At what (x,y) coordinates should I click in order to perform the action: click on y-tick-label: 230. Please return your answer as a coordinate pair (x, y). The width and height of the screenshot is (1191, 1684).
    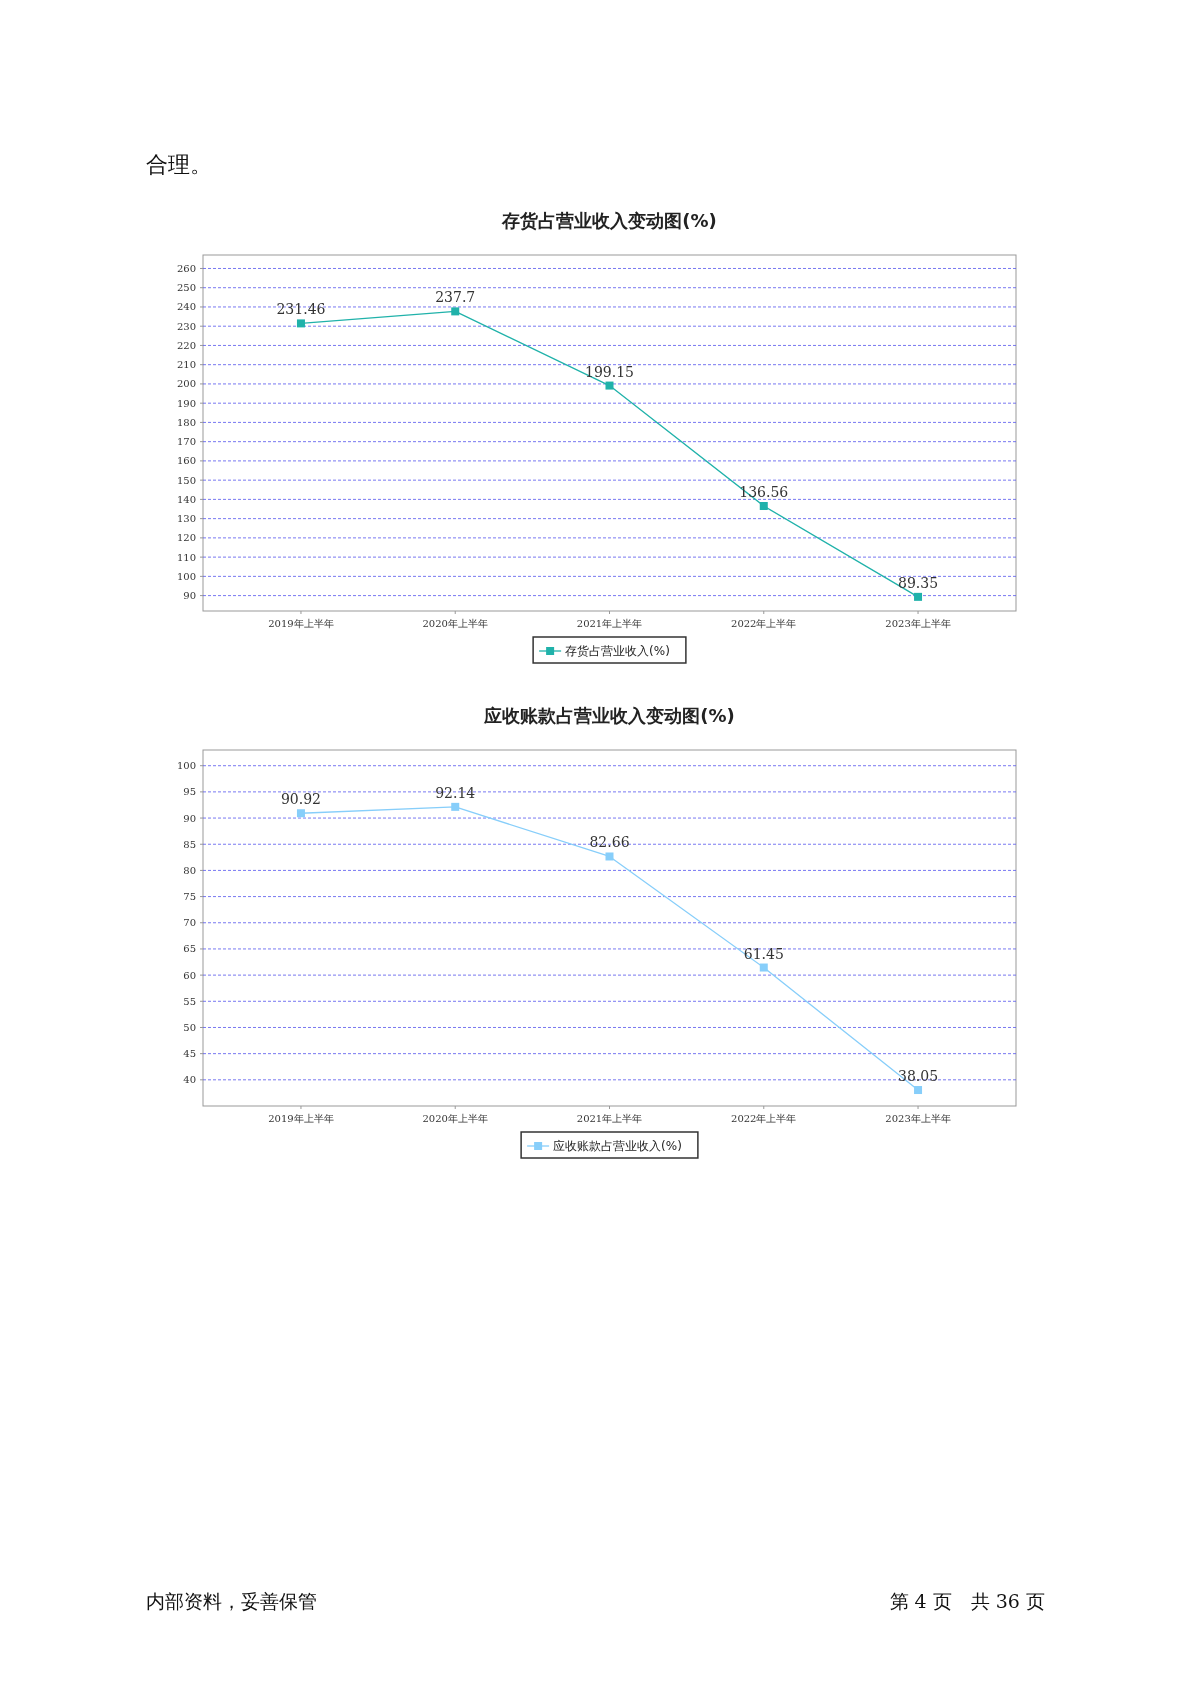
    Looking at the image, I should click on (186, 326).